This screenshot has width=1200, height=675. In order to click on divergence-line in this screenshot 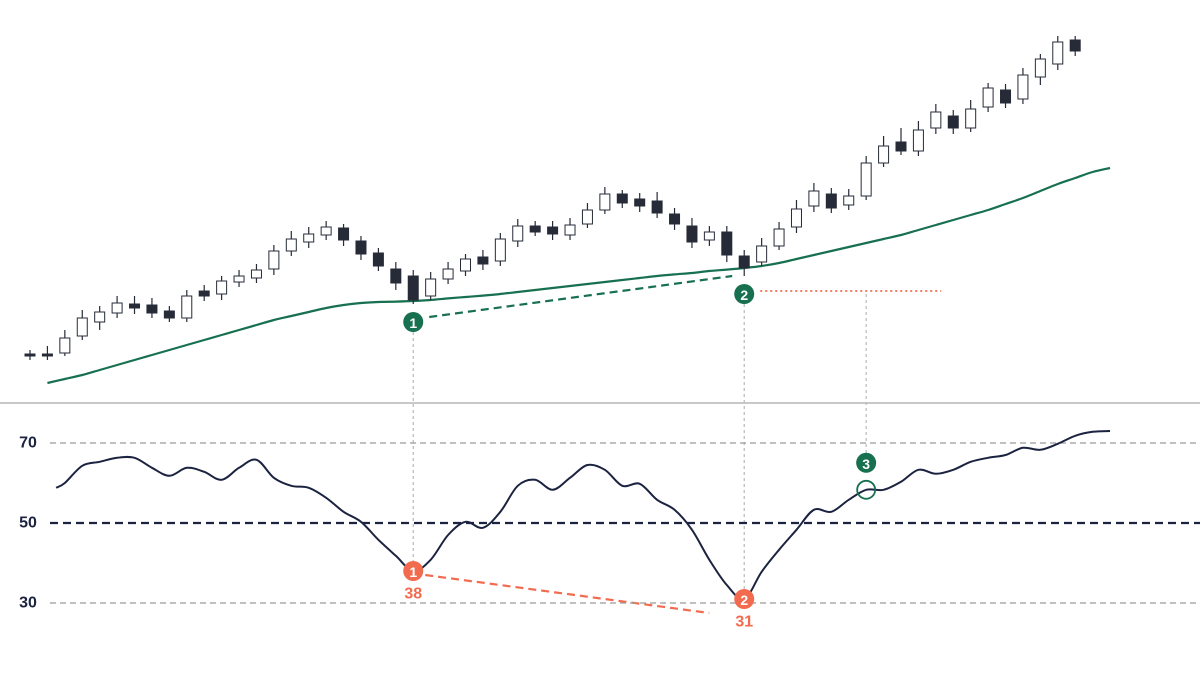, I will do `click(567, 594)`.